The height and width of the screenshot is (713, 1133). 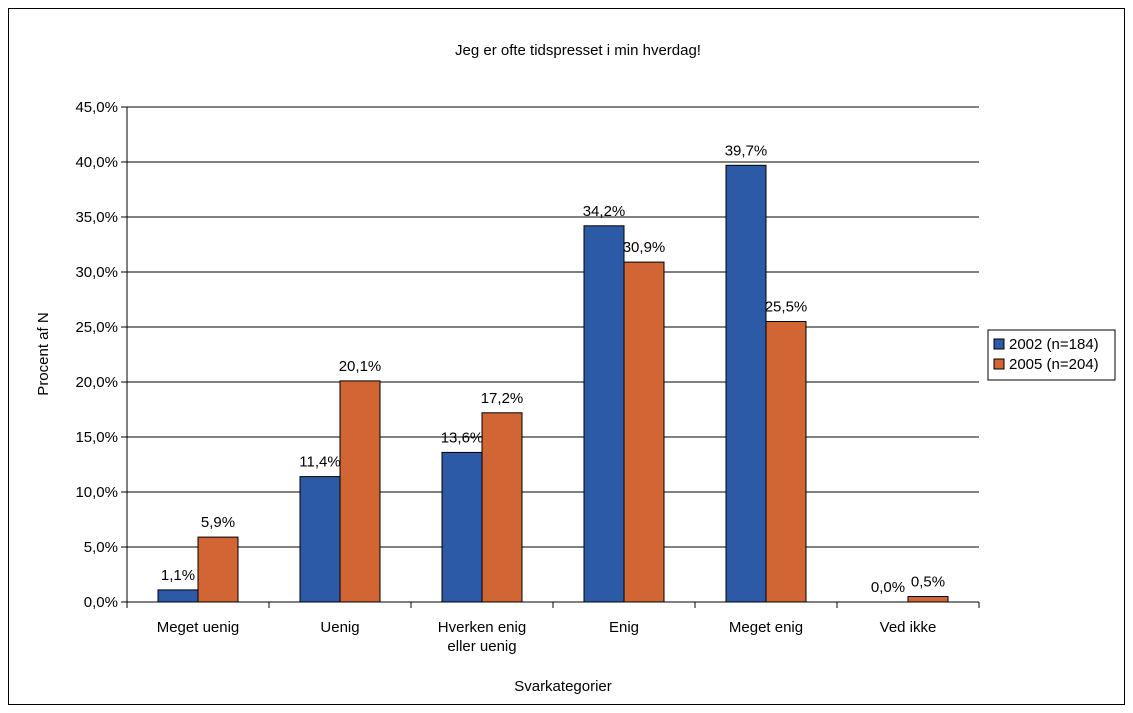 I want to click on data-label: 0,5%, so click(x=928, y=582).